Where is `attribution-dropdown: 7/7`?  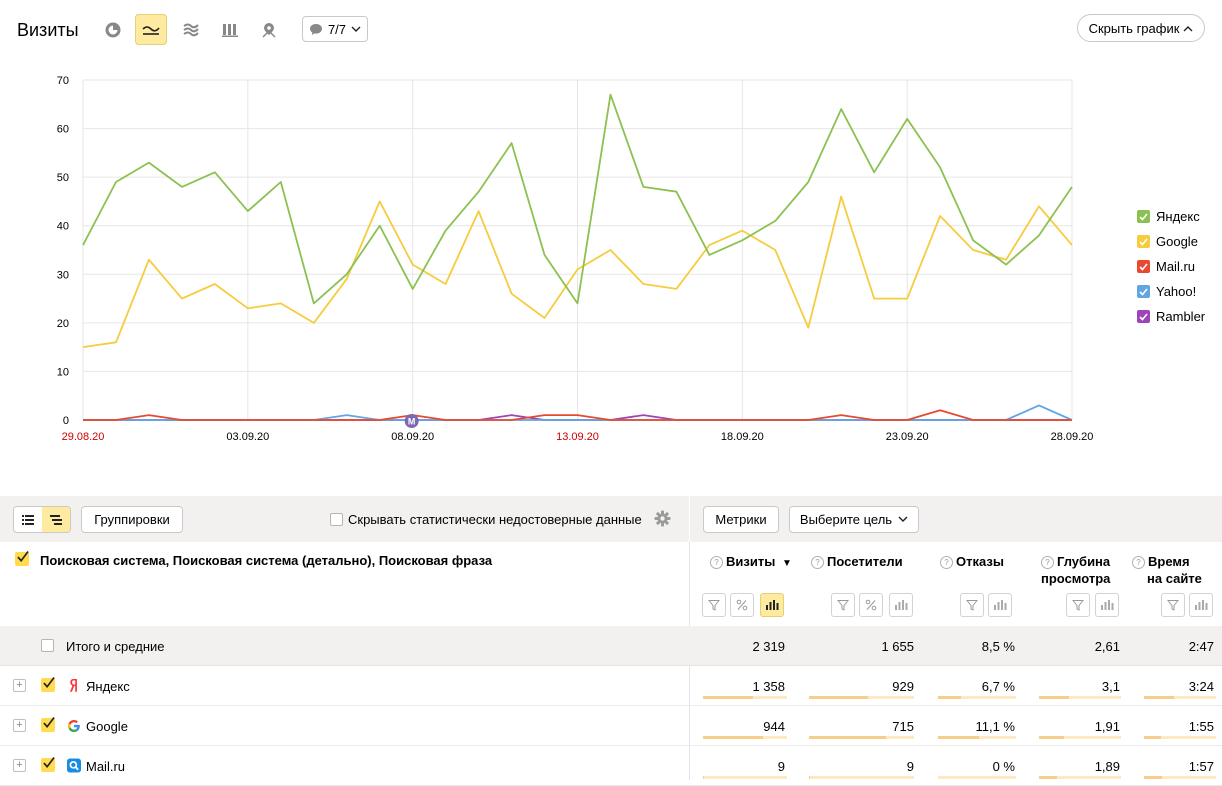 attribution-dropdown: 7/7 is located at coordinates (335, 29).